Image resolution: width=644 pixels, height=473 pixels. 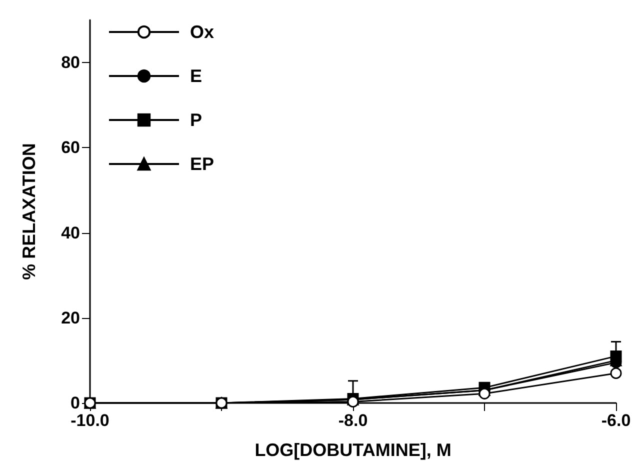 I want to click on y-axis-title: % RELAXATION, so click(x=29, y=211).